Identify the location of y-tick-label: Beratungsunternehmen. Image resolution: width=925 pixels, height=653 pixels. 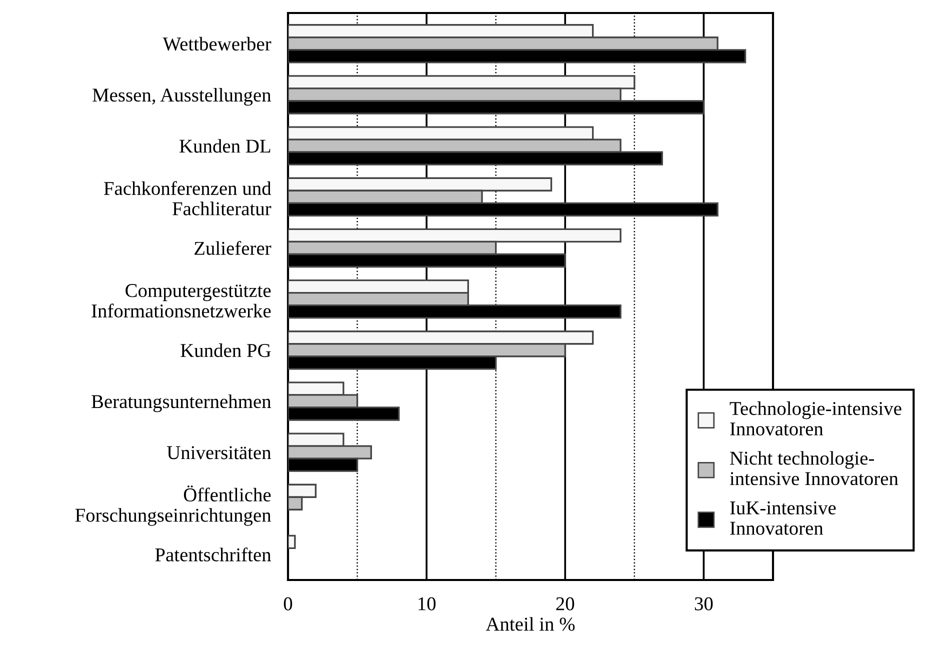
(182, 403).